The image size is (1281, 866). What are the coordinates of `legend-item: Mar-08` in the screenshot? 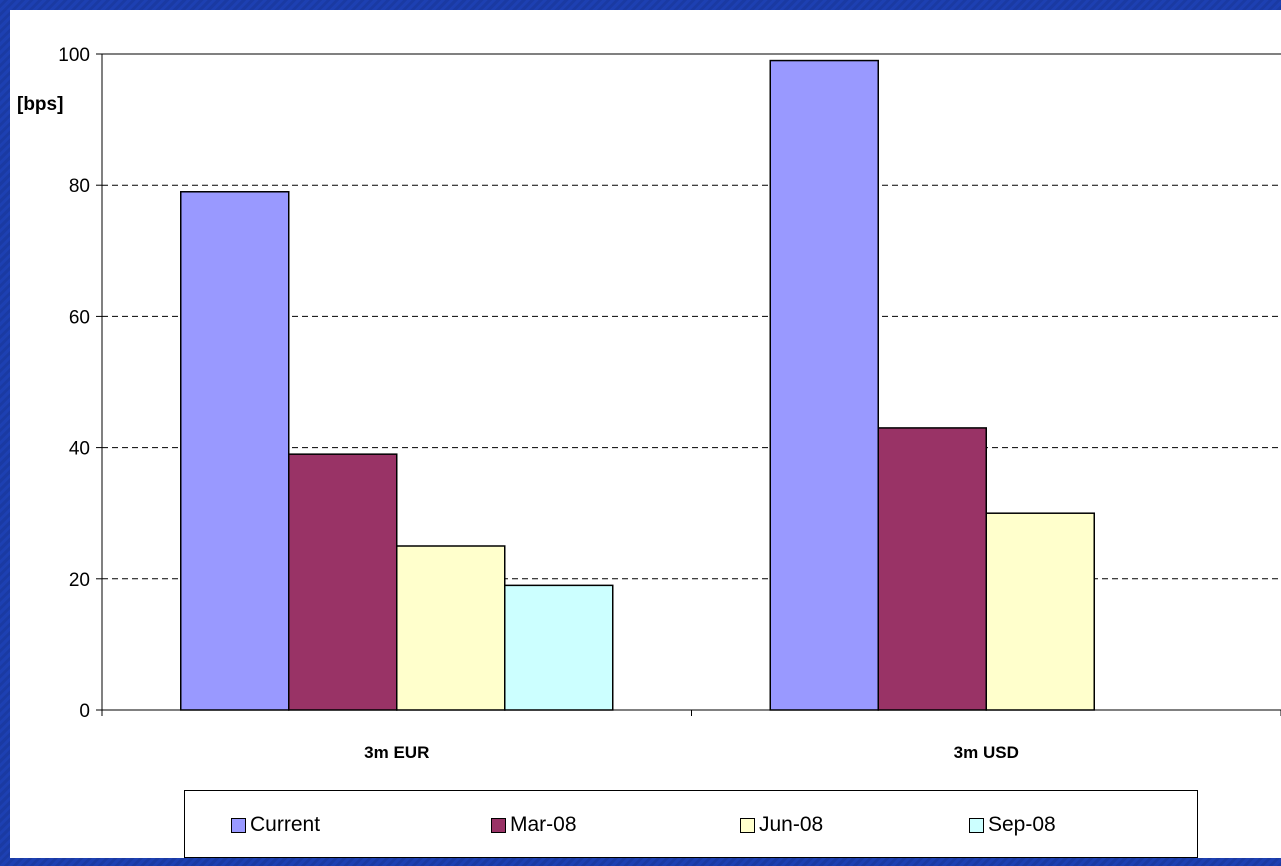 It's located at (534, 825).